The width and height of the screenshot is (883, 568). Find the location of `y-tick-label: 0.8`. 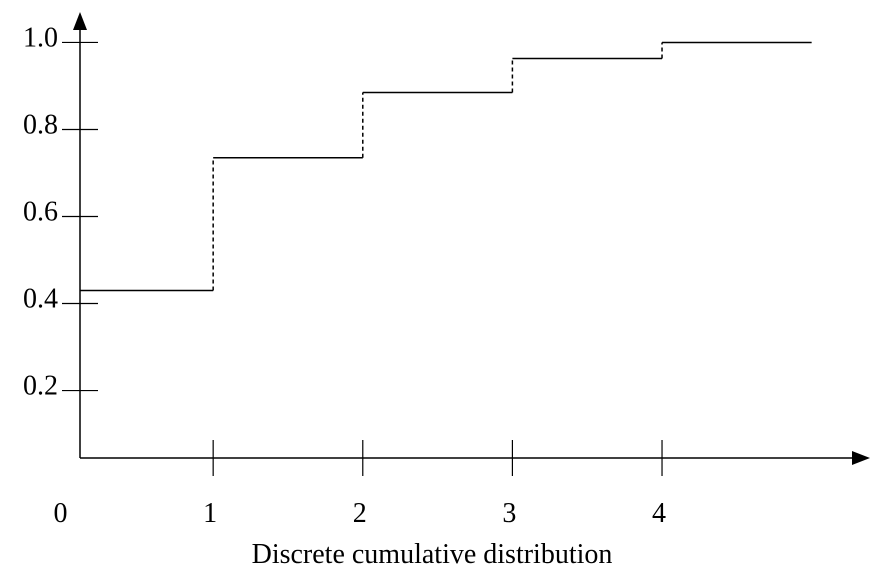

y-tick-label: 0.8 is located at coordinates (40, 124).